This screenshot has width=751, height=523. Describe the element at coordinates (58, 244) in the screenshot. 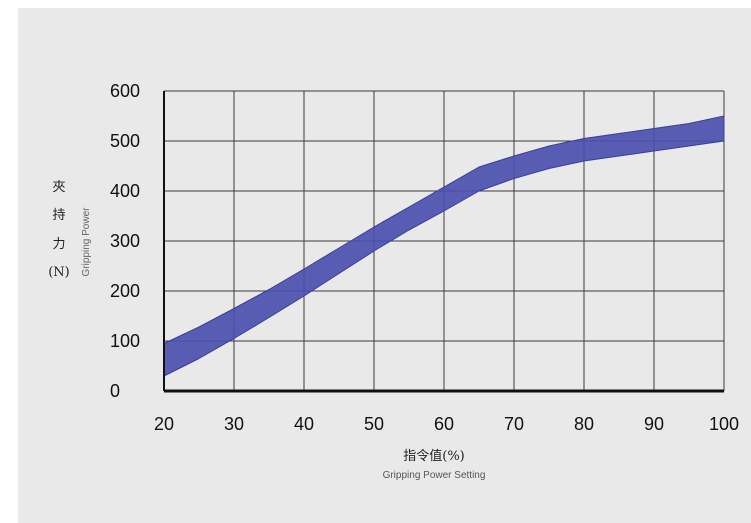

I see `ylabel-char-3: 力` at that location.